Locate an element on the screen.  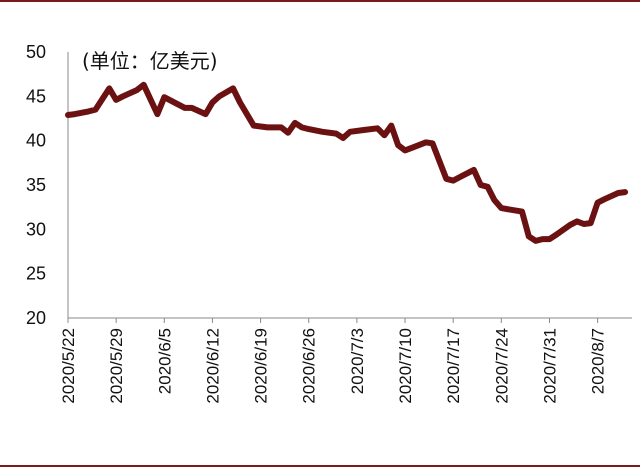
x-tick-label: 2020/8/7 is located at coordinates (598, 361).